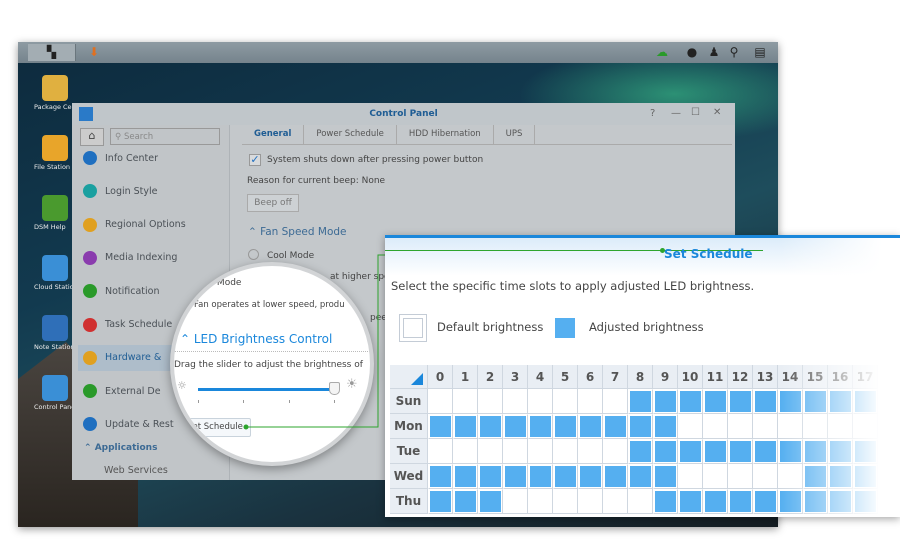 This screenshot has height=545, width=900. I want to click on minimize-button: —, so click(676, 113).